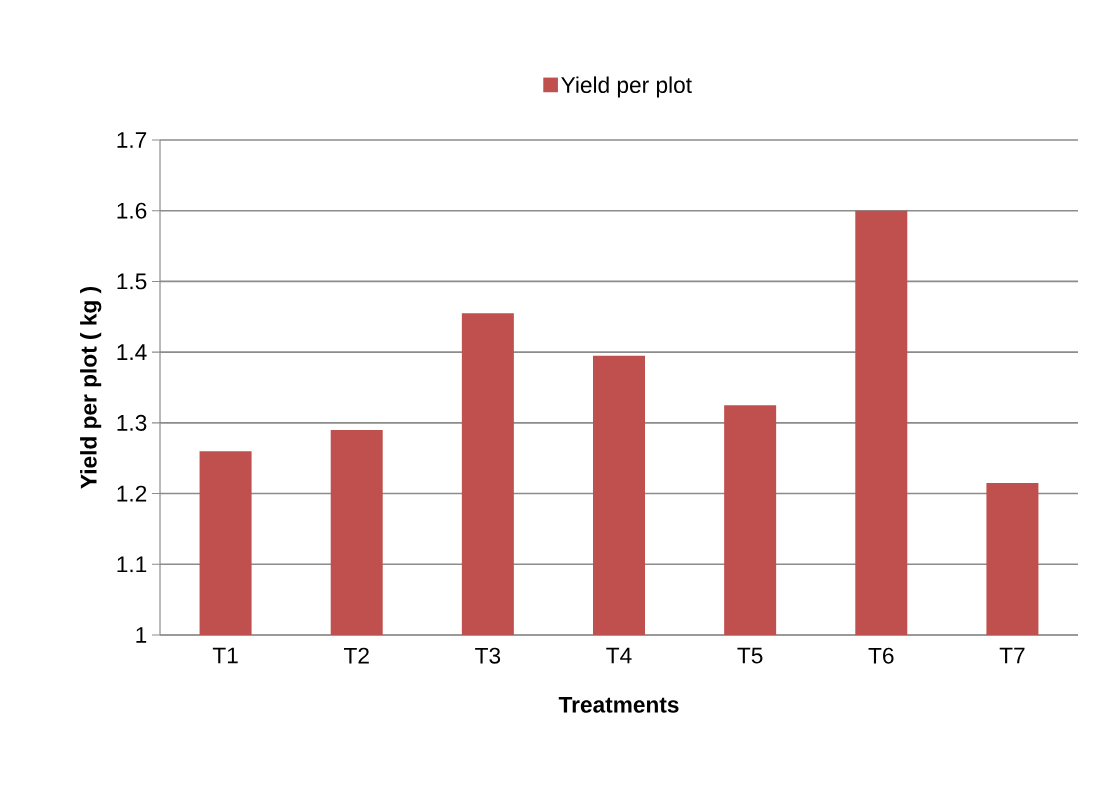 This screenshot has height=795, width=1100. What do you see at coordinates (619, 655) in the screenshot?
I see `x-tick-label: T4` at bounding box center [619, 655].